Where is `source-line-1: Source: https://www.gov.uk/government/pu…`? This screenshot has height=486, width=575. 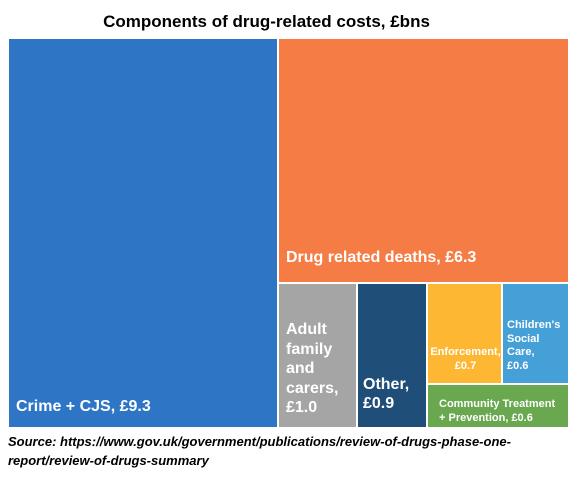 source-line-1: Source: https://www.gov.uk/government/pu… is located at coordinates (259, 441).